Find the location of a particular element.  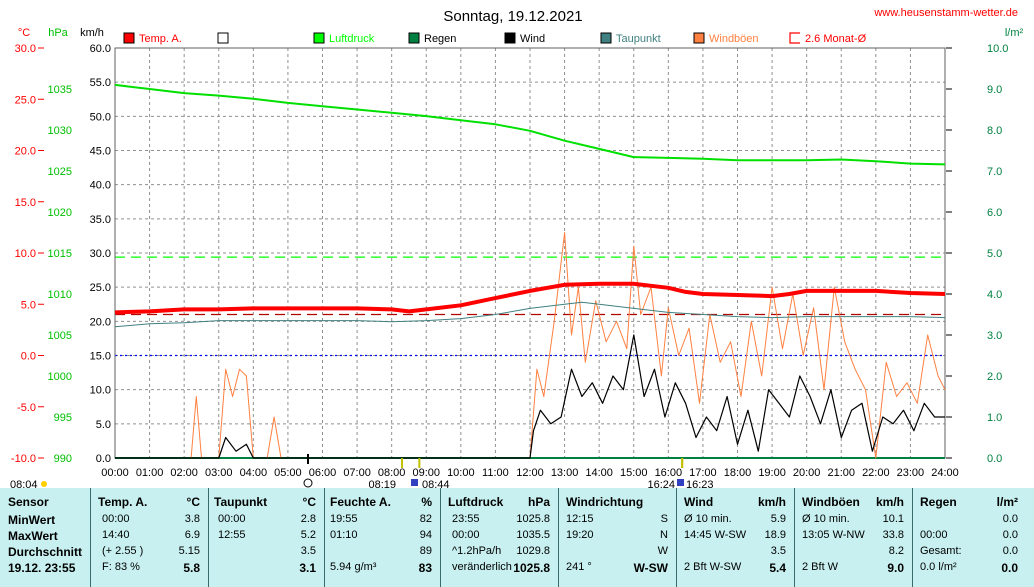

temp-tick-label: -10.0 is located at coordinates (23, 459).